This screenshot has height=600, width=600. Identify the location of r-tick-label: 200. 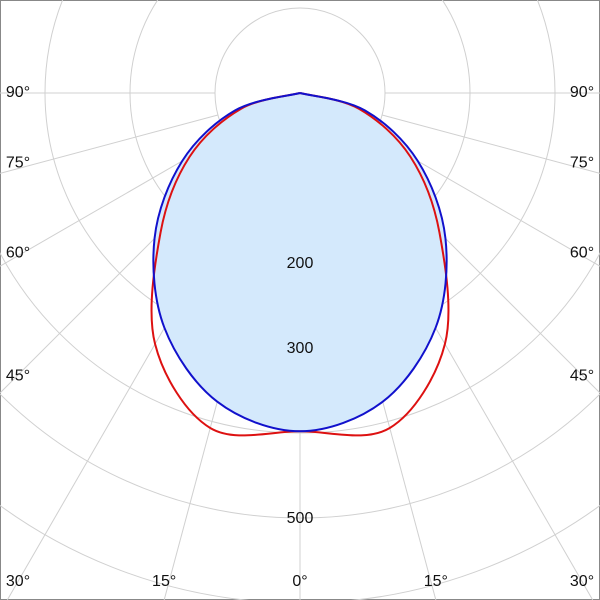
(300, 263).